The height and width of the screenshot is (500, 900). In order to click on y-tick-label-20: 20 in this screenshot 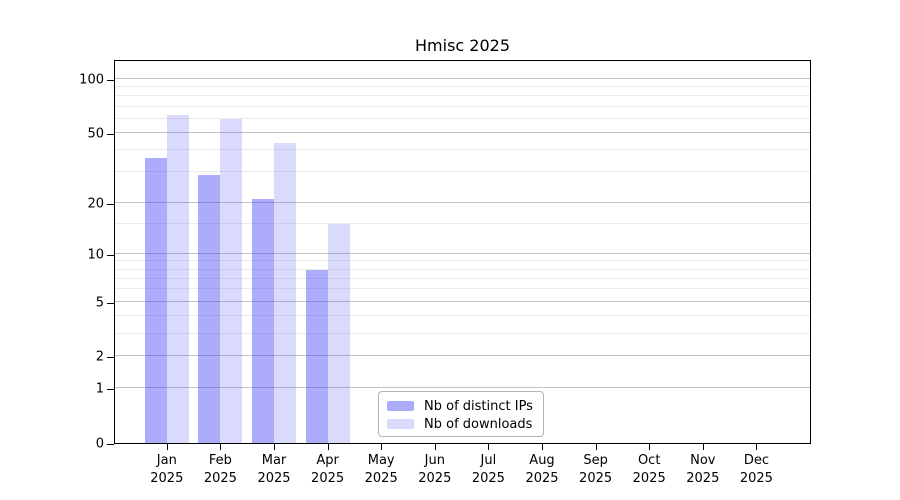, I will do `click(95, 204)`.